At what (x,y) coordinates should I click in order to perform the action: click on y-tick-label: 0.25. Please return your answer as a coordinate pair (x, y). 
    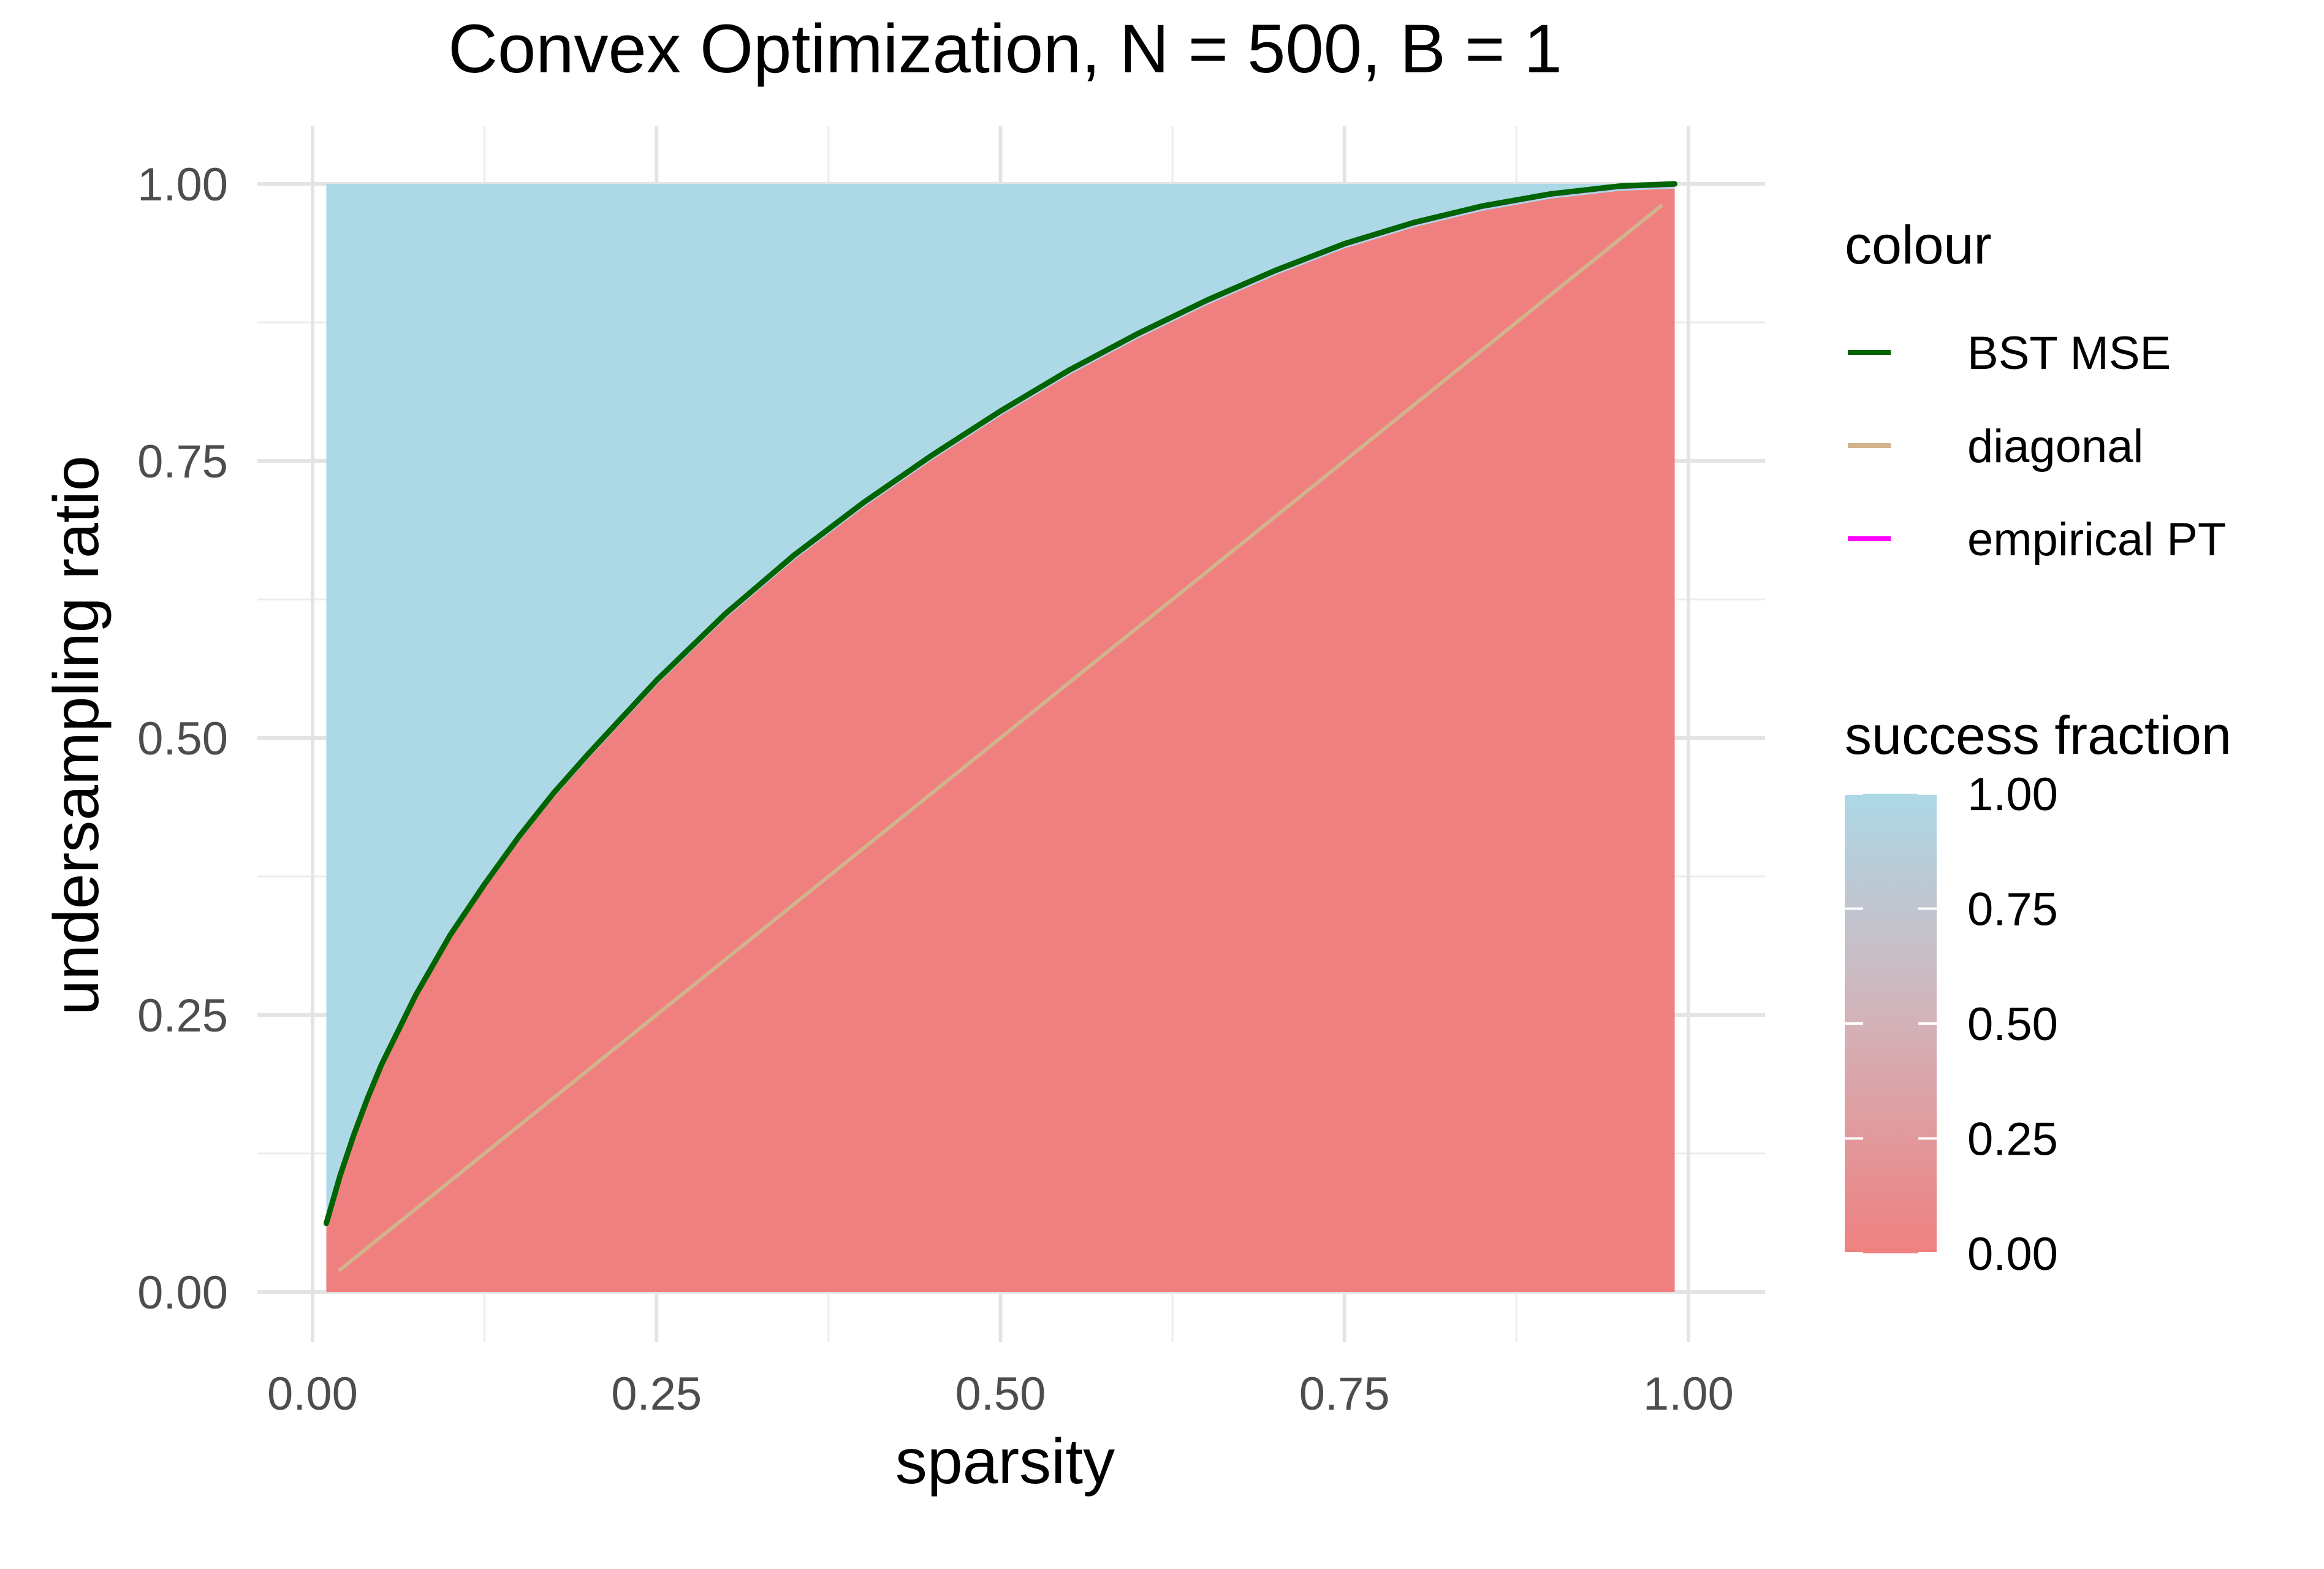
    Looking at the image, I should click on (182, 1016).